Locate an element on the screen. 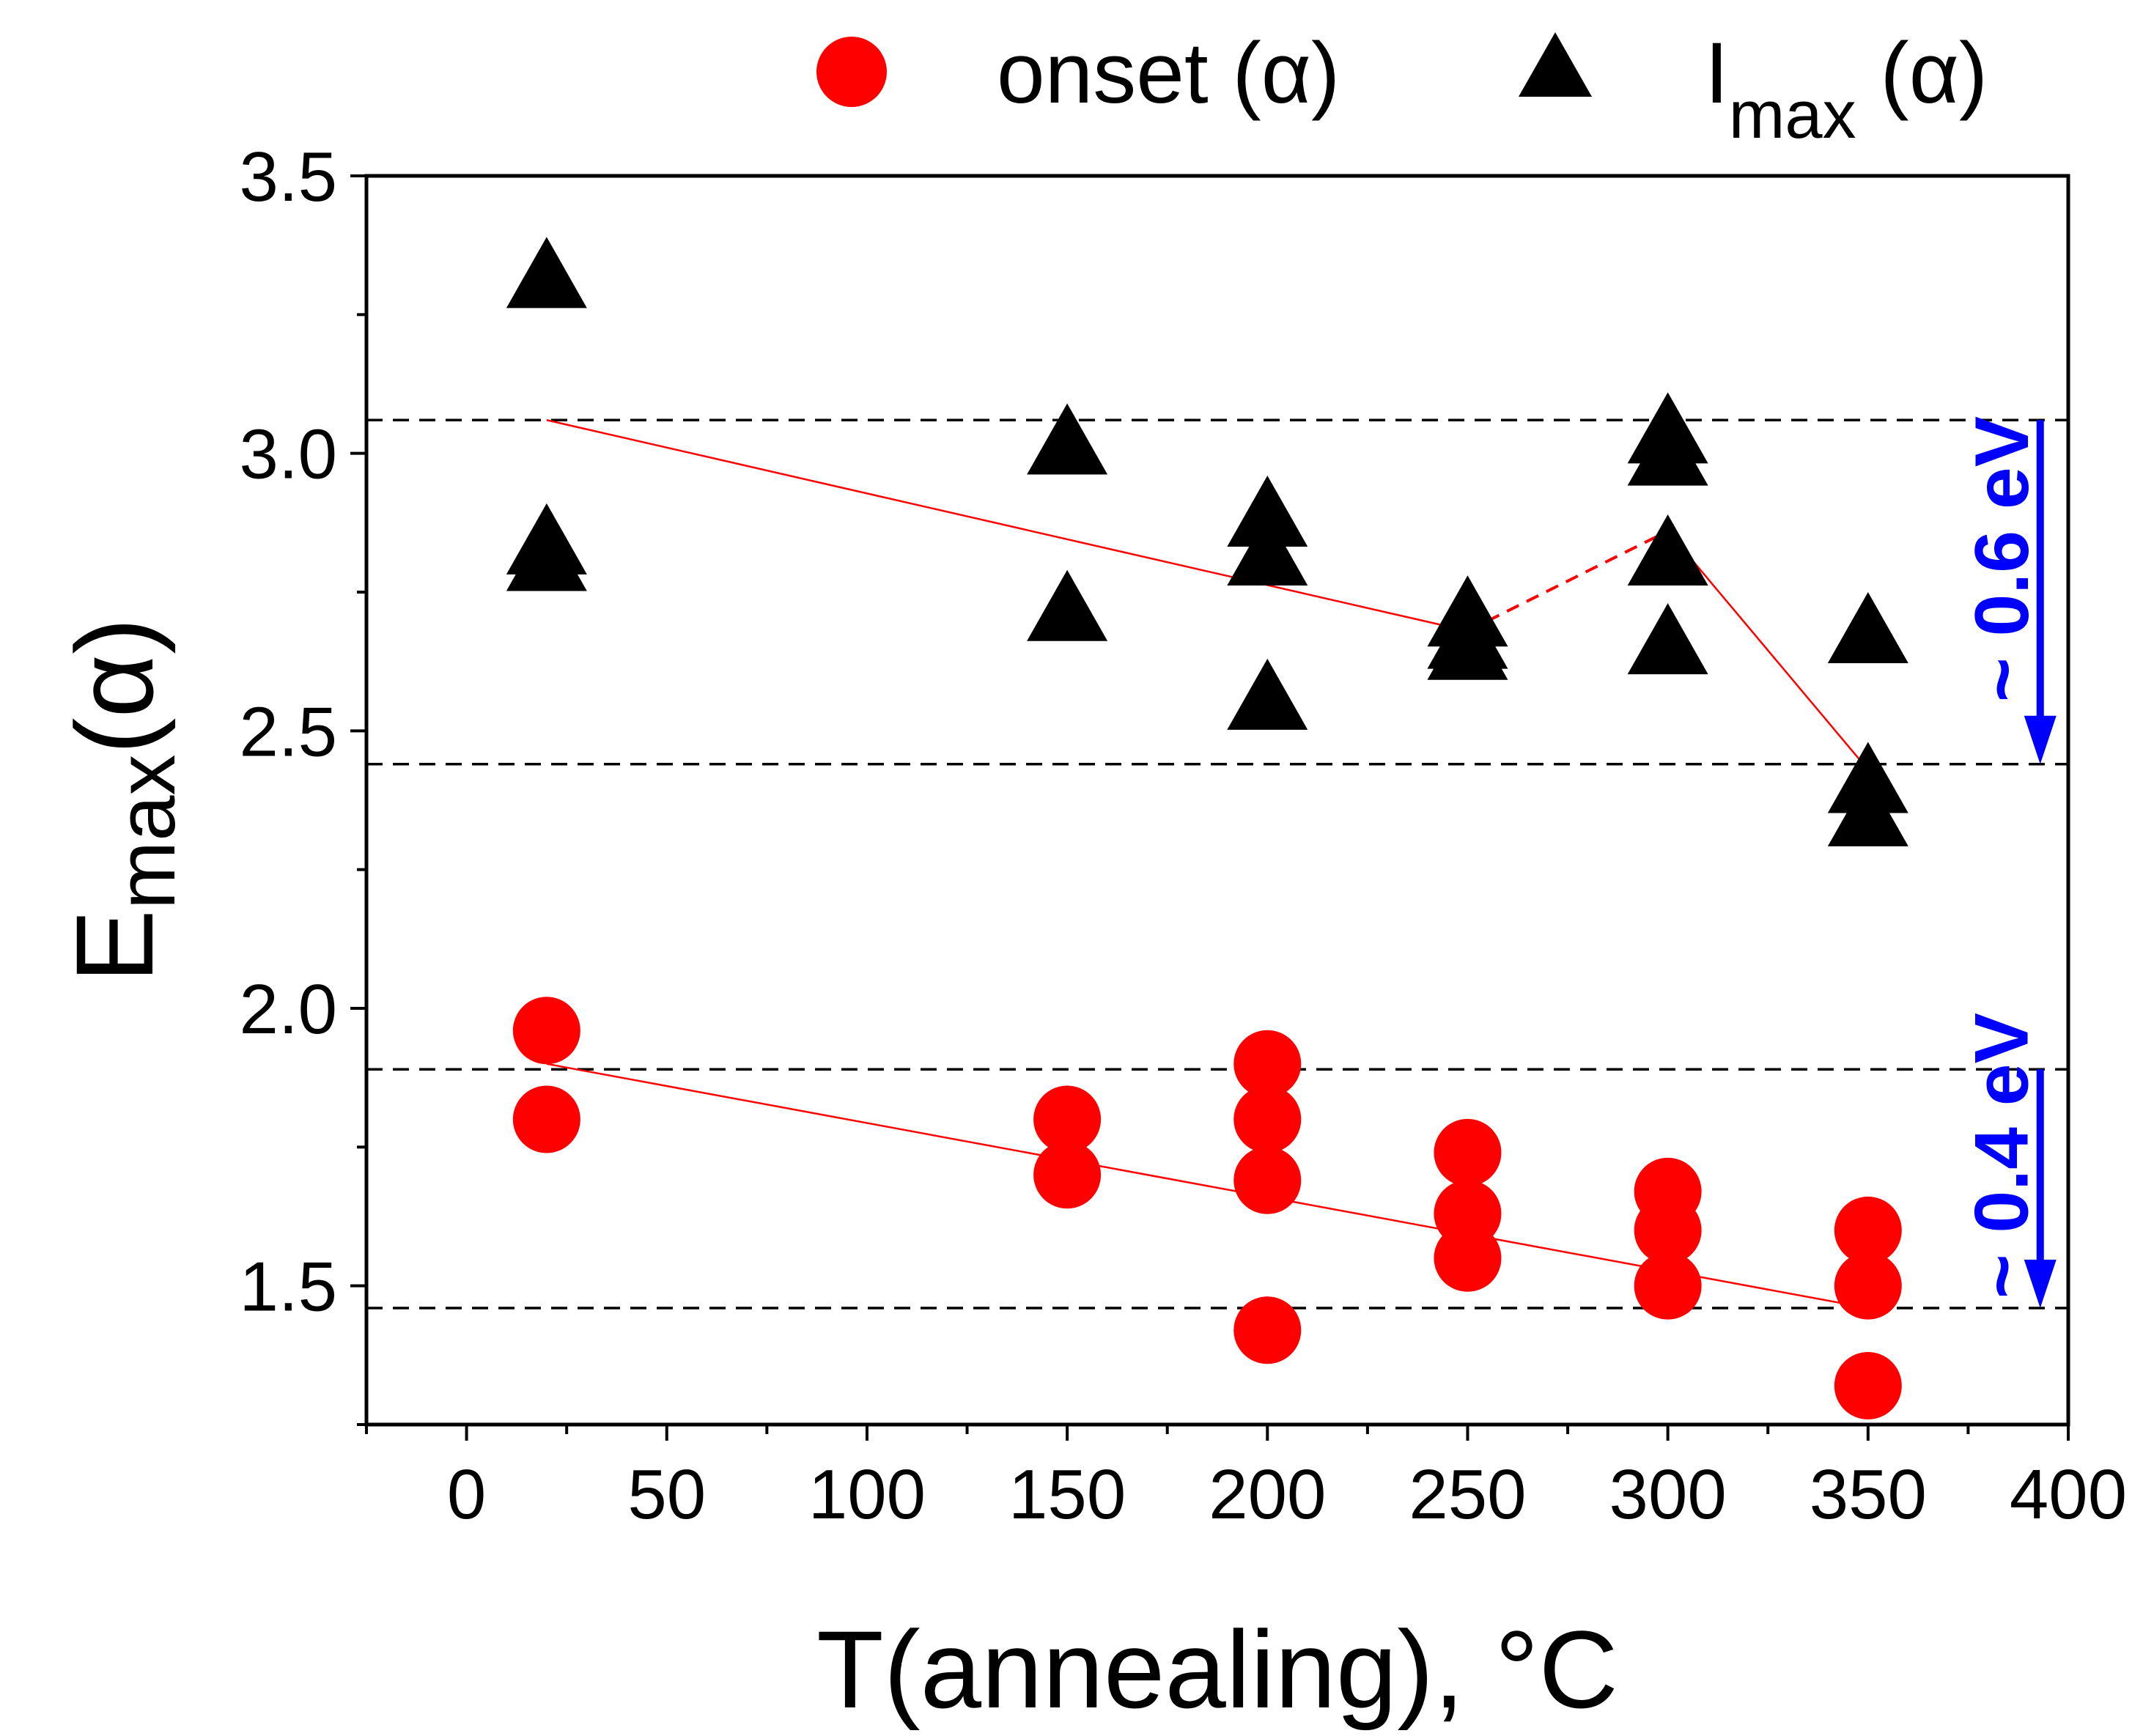 This screenshot has height=1736, width=2154. legend: onset (α) Imax (α) is located at coordinates (1402, 88).